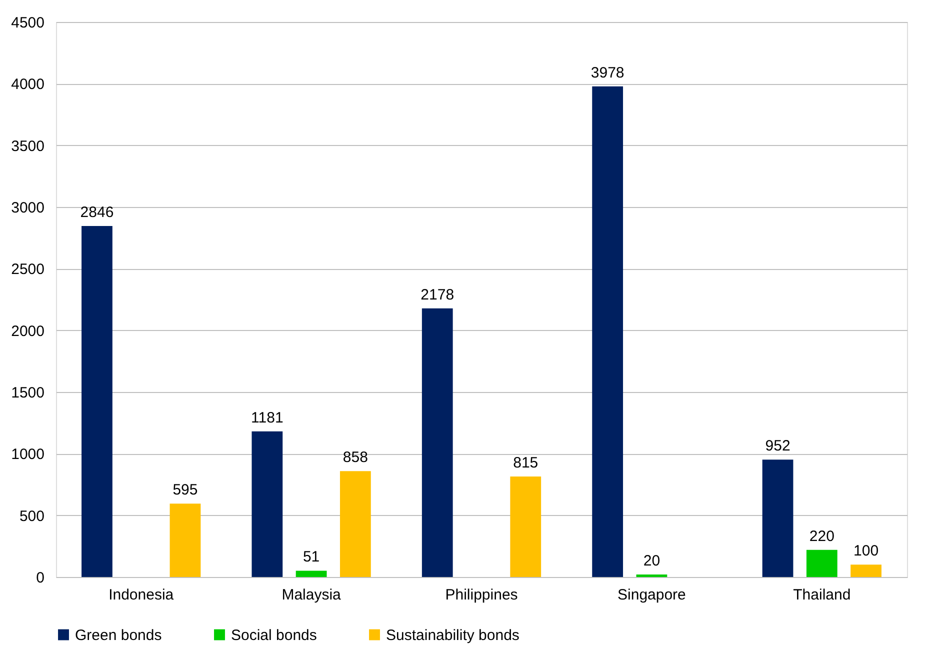  What do you see at coordinates (27, 208) in the screenshot?
I see `y-tick-label: 3000` at bounding box center [27, 208].